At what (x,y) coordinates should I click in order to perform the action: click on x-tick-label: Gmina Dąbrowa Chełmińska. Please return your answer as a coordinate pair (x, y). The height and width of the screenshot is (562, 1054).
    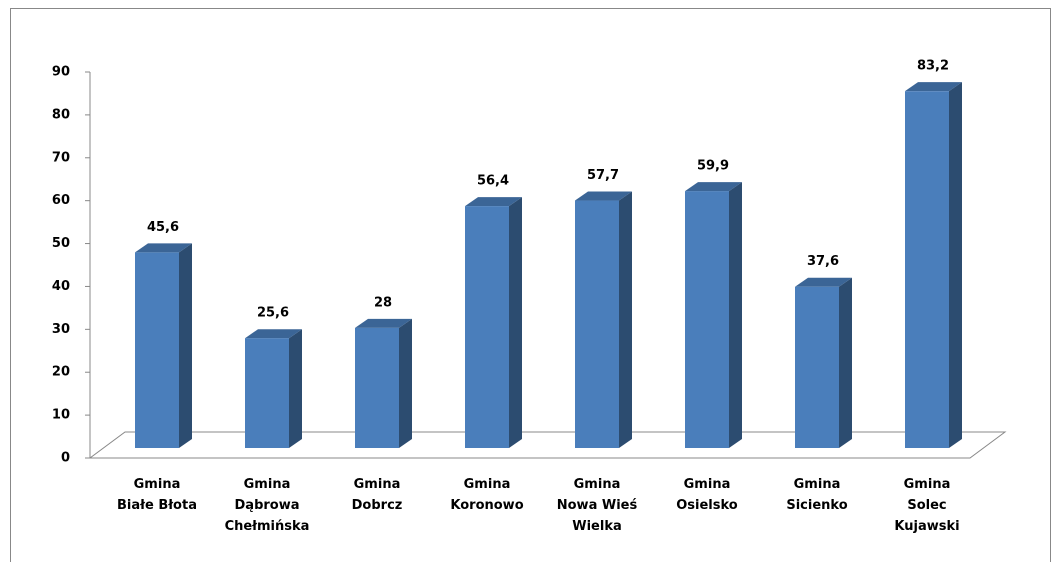
    Looking at the image, I should click on (267, 505).